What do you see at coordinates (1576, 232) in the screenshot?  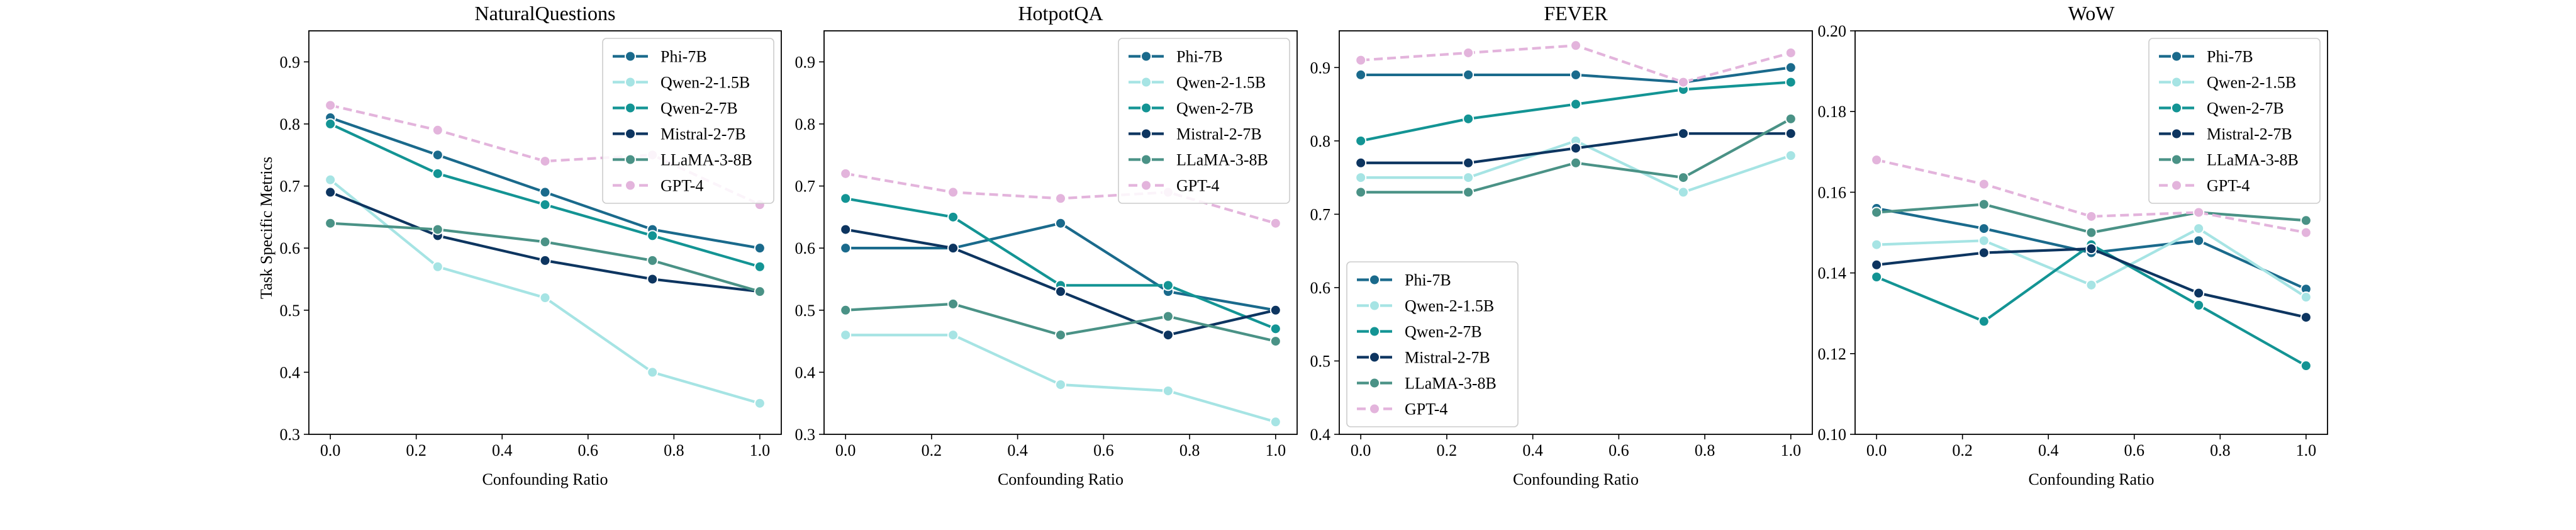 I see `plot-frame` at bounding box center [1576, 232].